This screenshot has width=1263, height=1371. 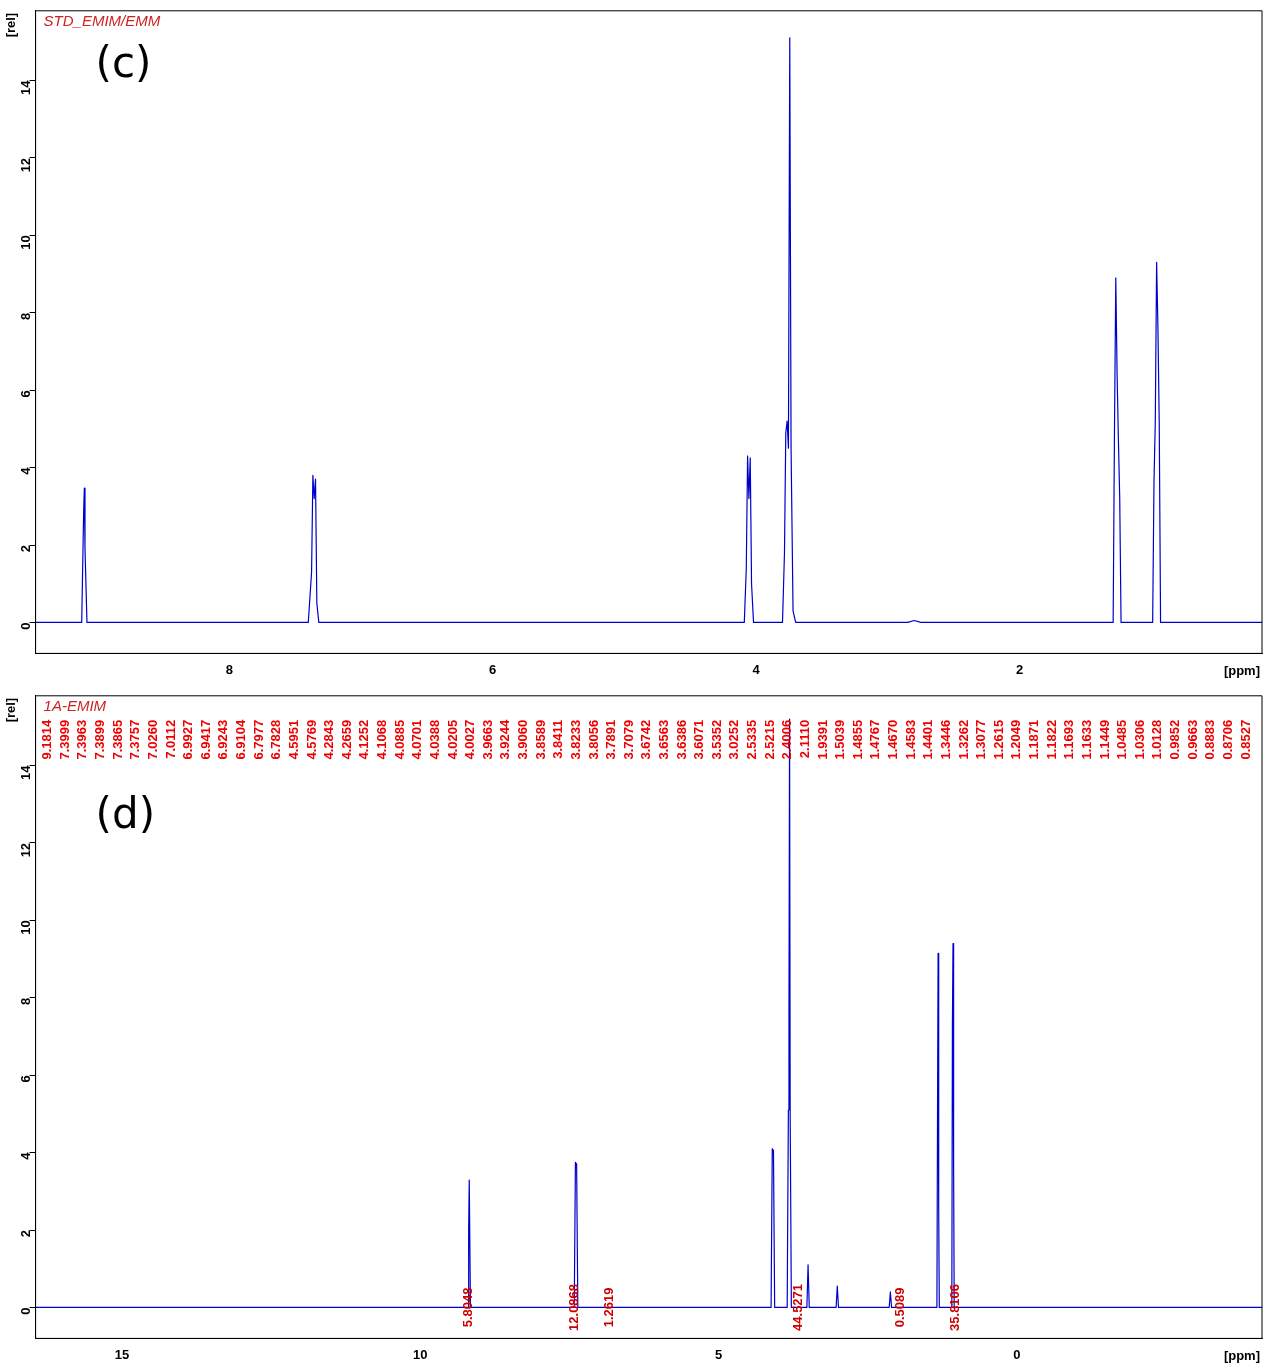 What do you see at coordinates (611, 739) in the screenshot?
I see `annotation: 3.7891` at bounding box center [611, 739].